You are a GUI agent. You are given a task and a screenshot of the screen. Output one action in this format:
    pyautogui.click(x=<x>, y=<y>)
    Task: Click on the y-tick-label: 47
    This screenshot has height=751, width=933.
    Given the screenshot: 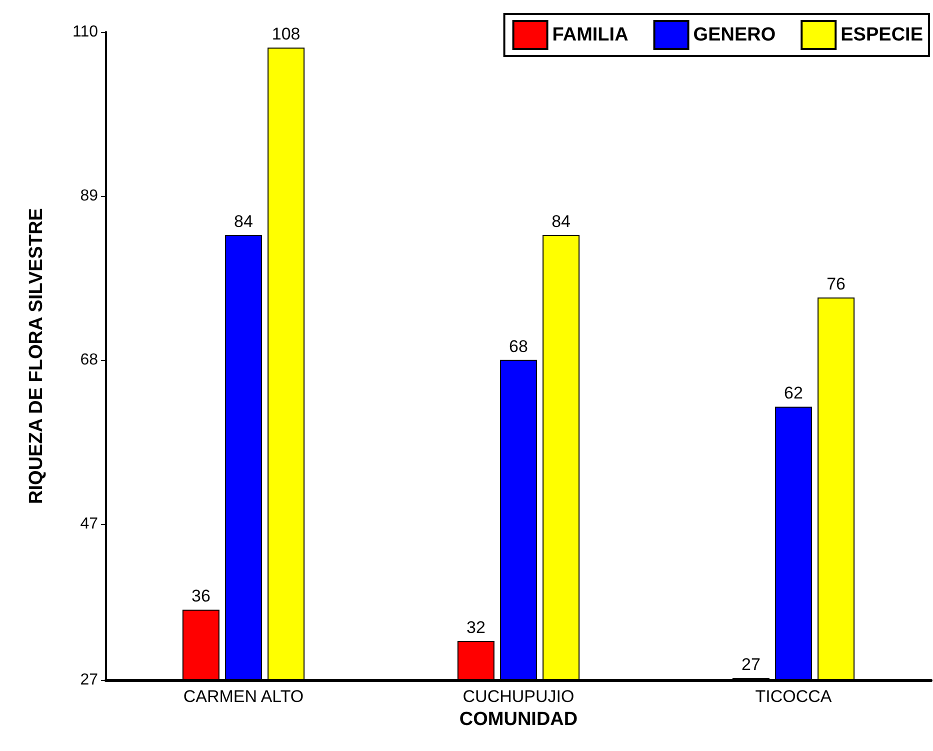 What is the action you would take?
    pyautogui.click(x=89, y=523)
    